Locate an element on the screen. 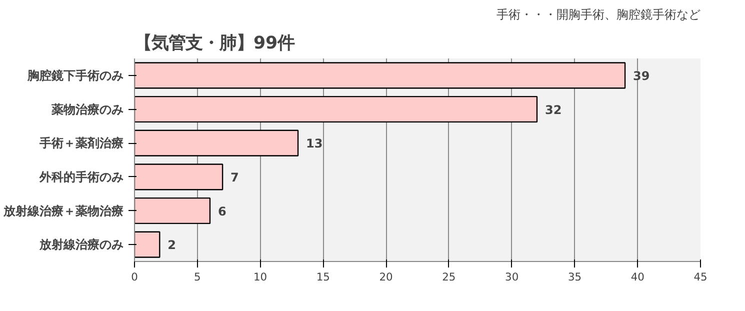 The height and width of the screenshot is (311, 745). x-tick-label: 45 is located at coordinates (701, 277).